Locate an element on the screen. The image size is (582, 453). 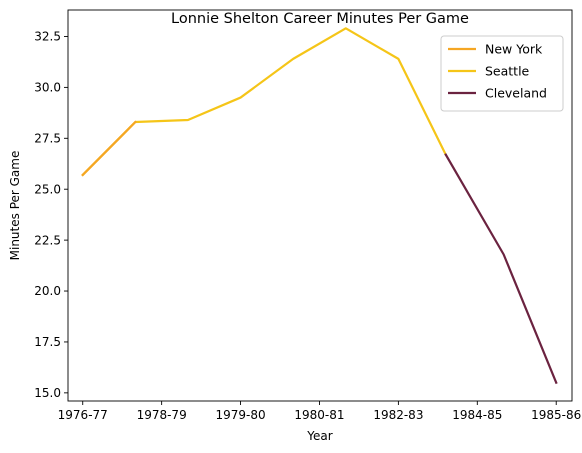
x-tick-label: 1982-83 is located at coordinates (398, 415).